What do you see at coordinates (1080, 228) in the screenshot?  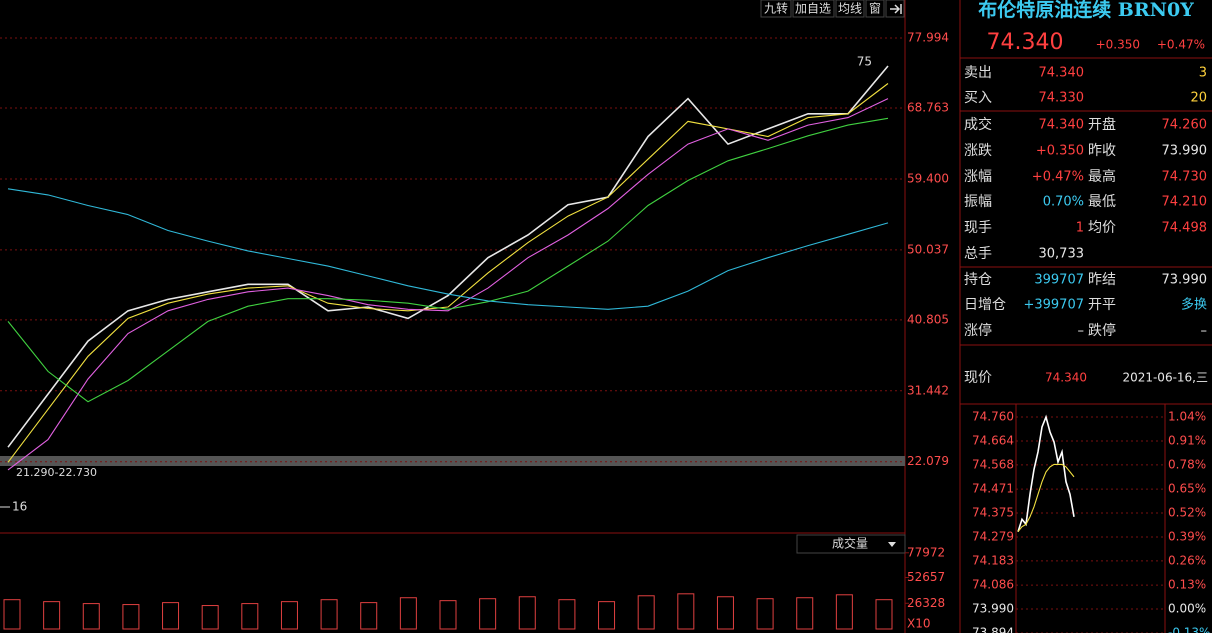 I see `quote-value: 1` at bounding box center [1080, 228].